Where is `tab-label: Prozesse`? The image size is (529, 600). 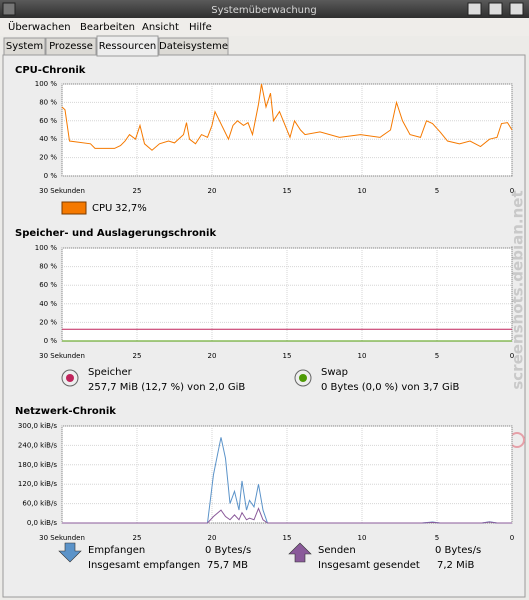 tab-label: Prozesse is located at coordinates (71, 46).